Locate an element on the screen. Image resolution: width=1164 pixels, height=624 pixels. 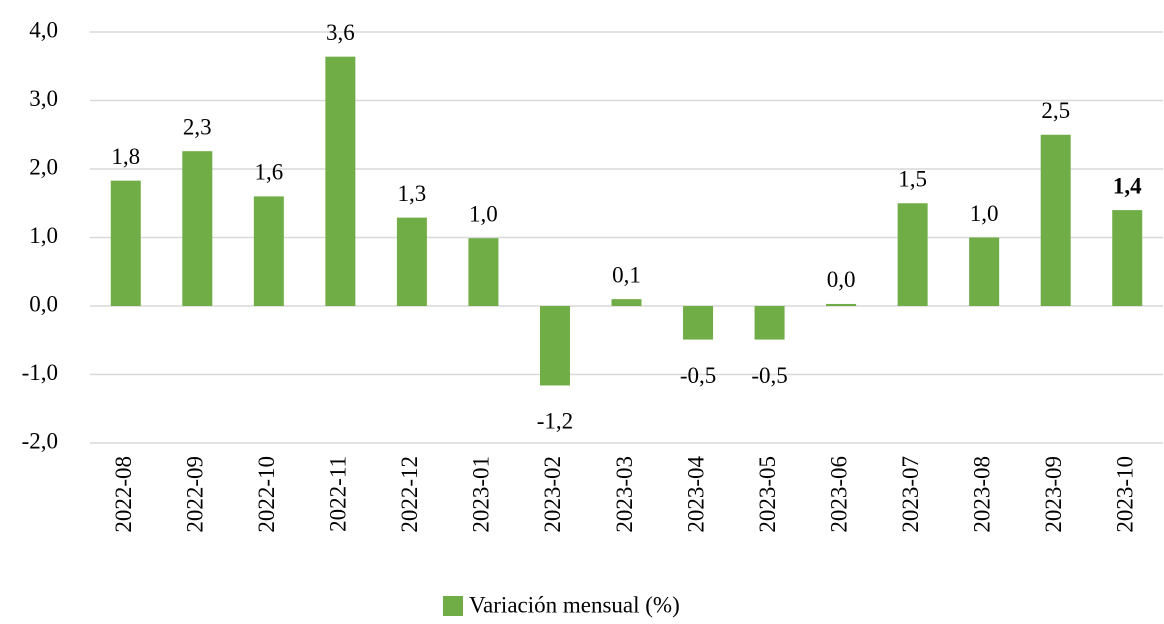
data-label: 0,0 is located at coordinates (841, 279).